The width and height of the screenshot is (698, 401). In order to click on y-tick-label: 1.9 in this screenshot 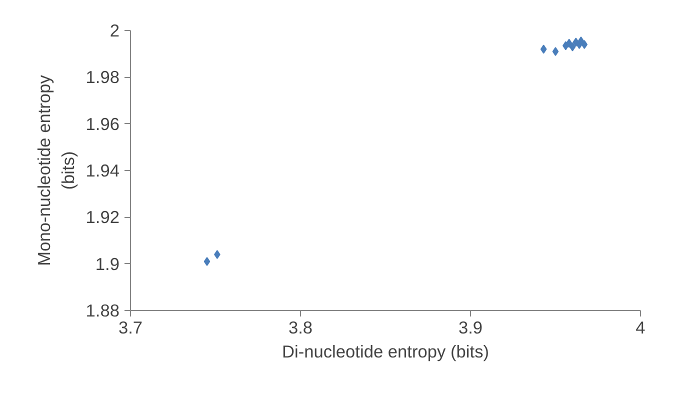, I will do `click(107, 264)`.